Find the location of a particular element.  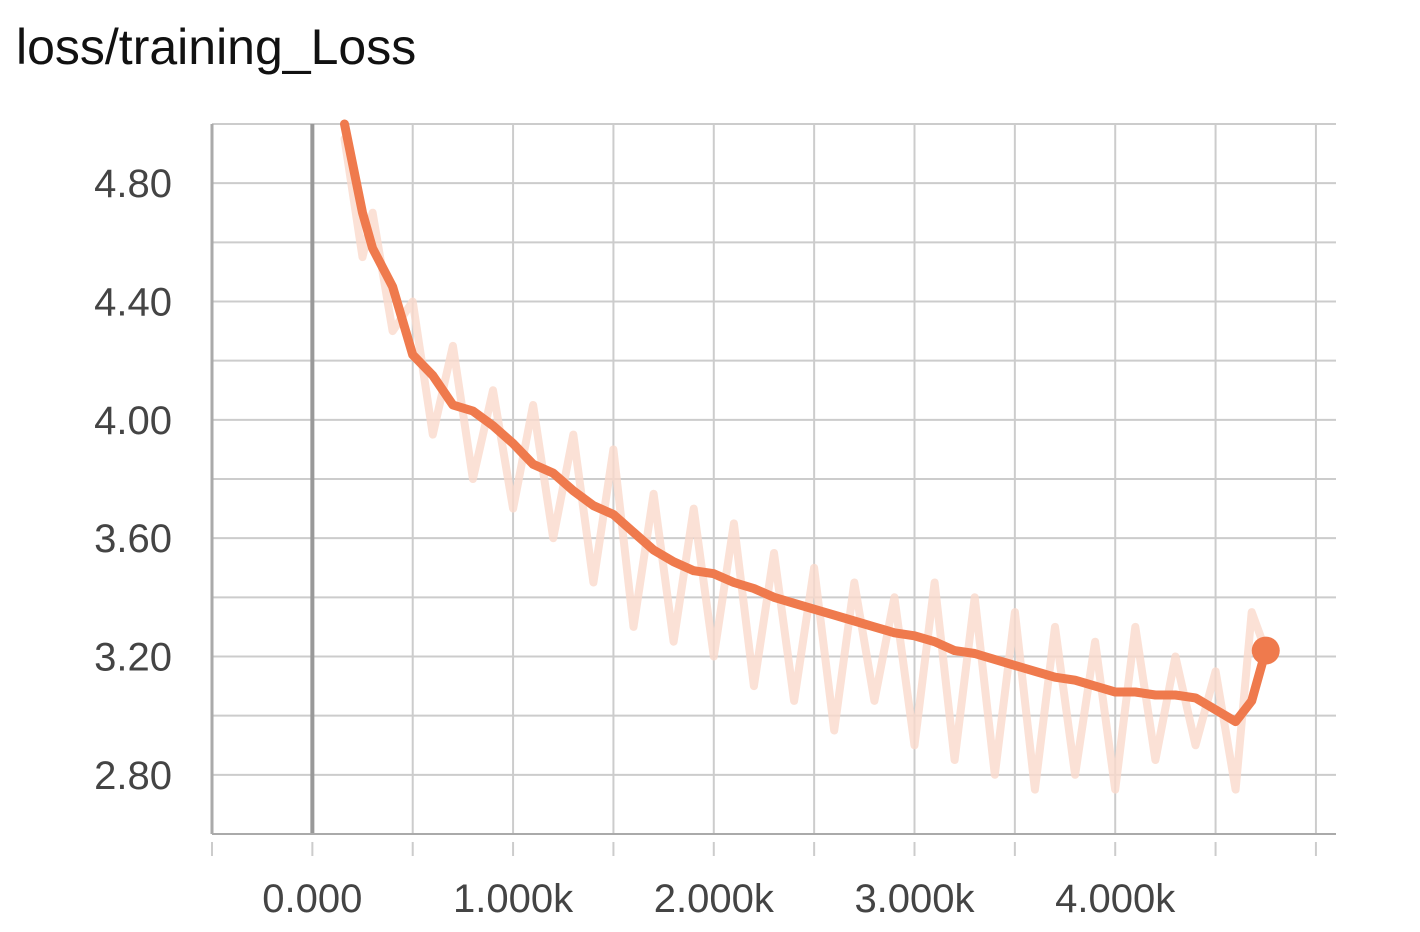

x-tick-label: 2.000k is located at coordinates (714, 899).